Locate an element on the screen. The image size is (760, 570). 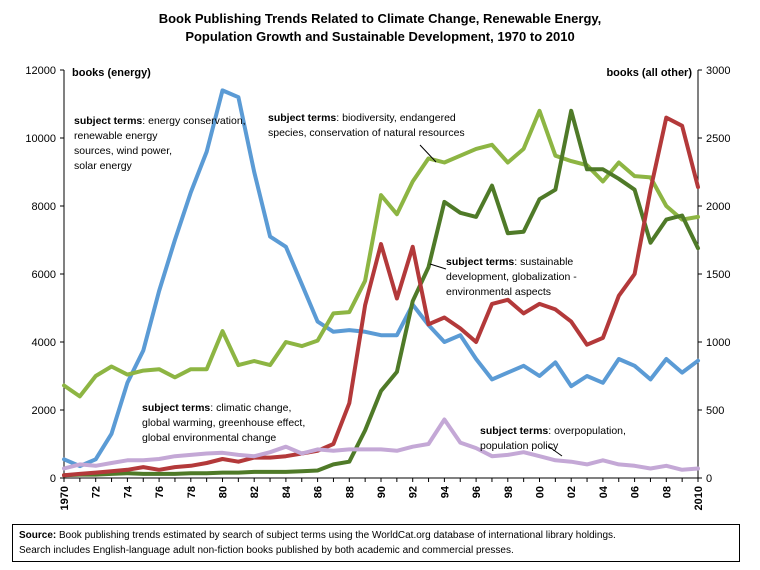
annotation-population-line: subject terms: overpopulation, is located at coordinates (553, 431).